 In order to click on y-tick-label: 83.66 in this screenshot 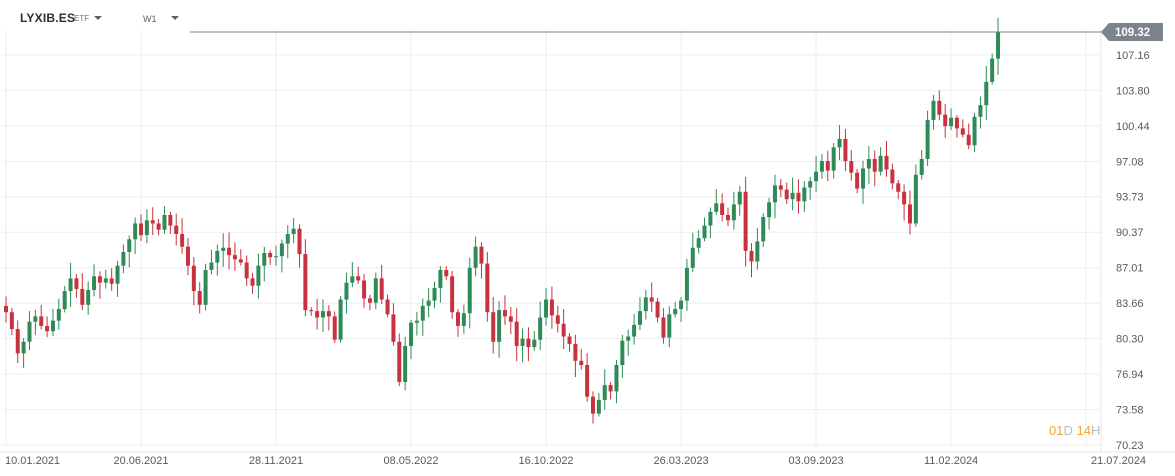, I will do `click(1130, 304)`.